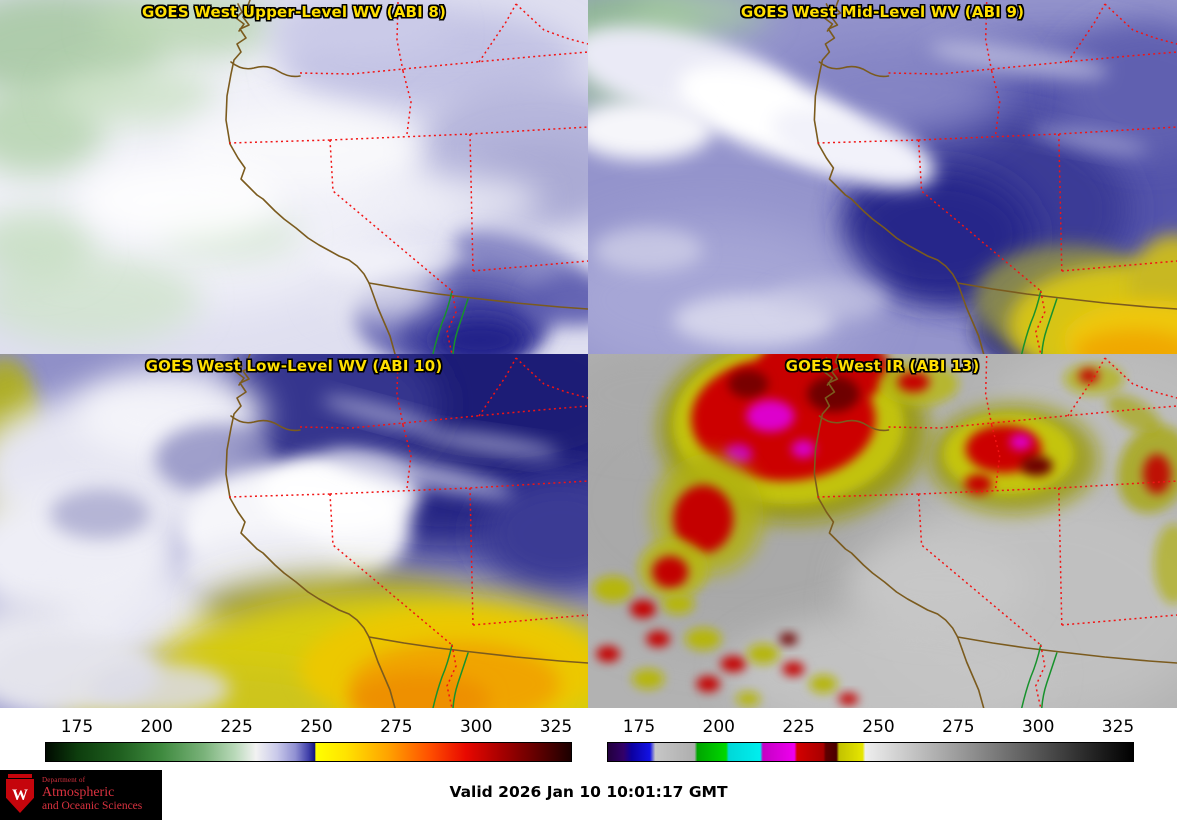 This screenshot has width=1177, height=820. Describe the element at coordinates (588, 792) in the screenshot. I see `valid-timestamp: Valid 2026 Jan 10 10:01:17 GMT` at that location.